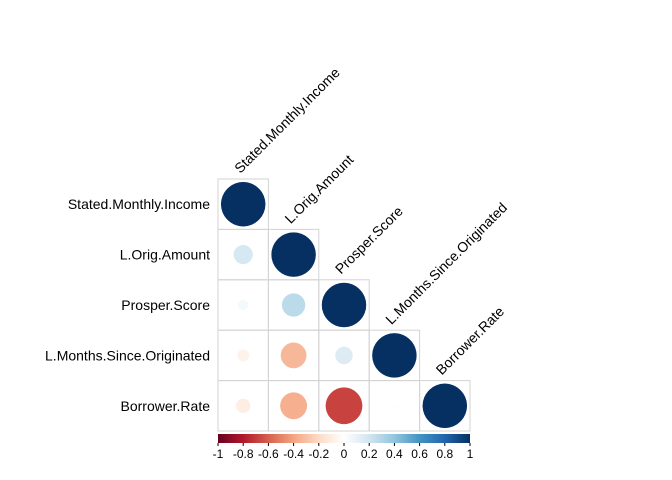  I want to click on colorbar-tick-label: -0.2, so click(318, 454).